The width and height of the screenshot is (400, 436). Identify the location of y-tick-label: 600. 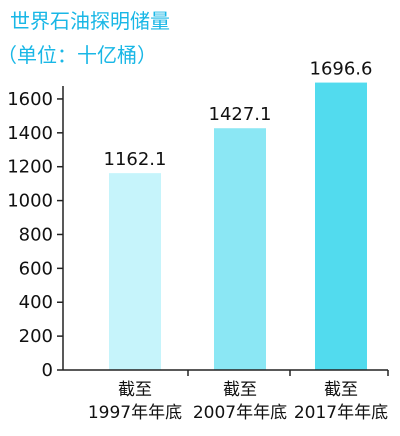
(36, 268).